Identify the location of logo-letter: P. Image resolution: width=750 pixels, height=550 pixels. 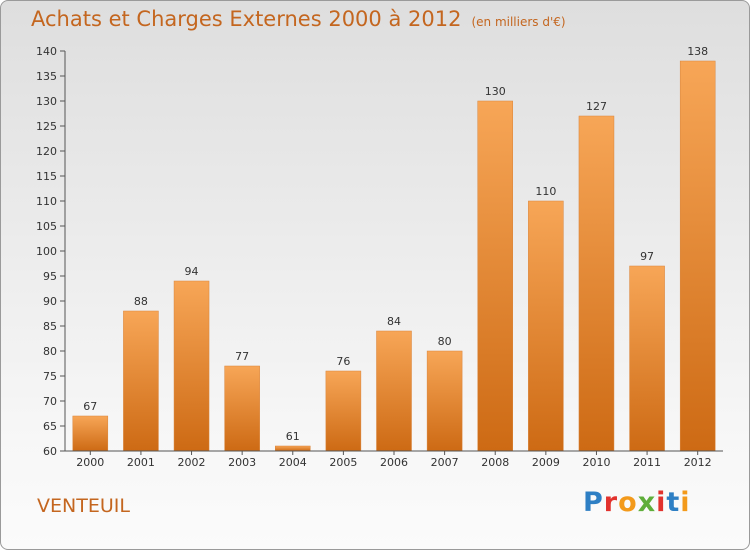
(593, 502).